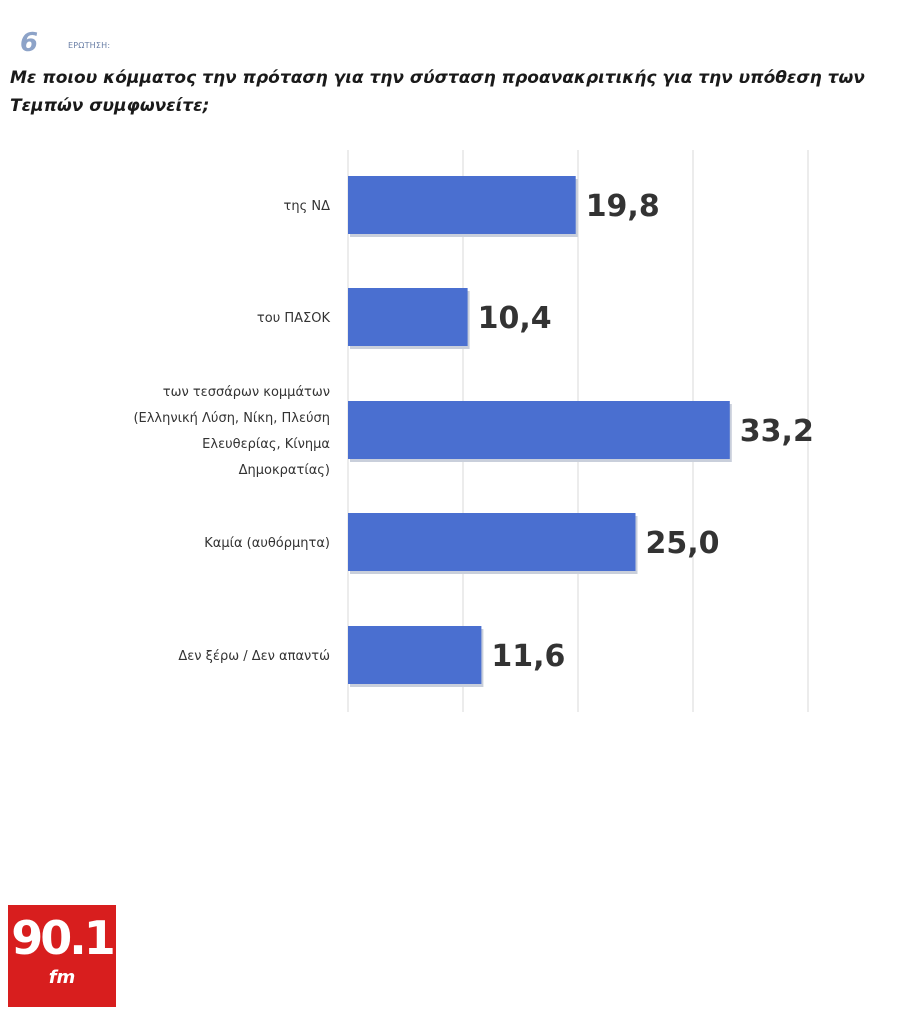 The height and width of the screenshot is (1015, 900). Describe the element at coordinates (29, 43) in the screenshot. I see `question-number: 6` at that location.